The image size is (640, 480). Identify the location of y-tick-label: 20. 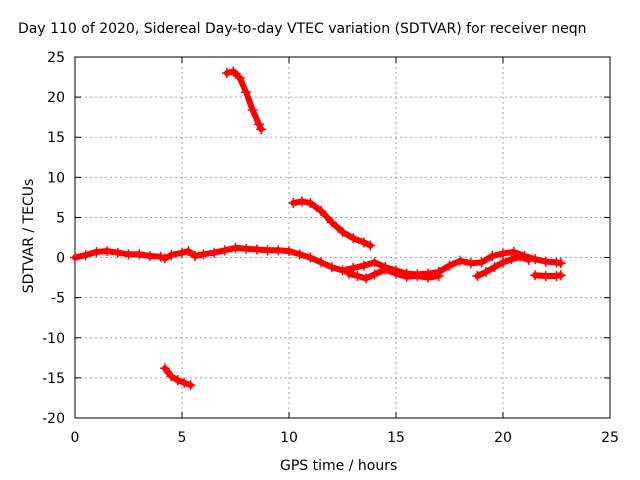
(56, 98).